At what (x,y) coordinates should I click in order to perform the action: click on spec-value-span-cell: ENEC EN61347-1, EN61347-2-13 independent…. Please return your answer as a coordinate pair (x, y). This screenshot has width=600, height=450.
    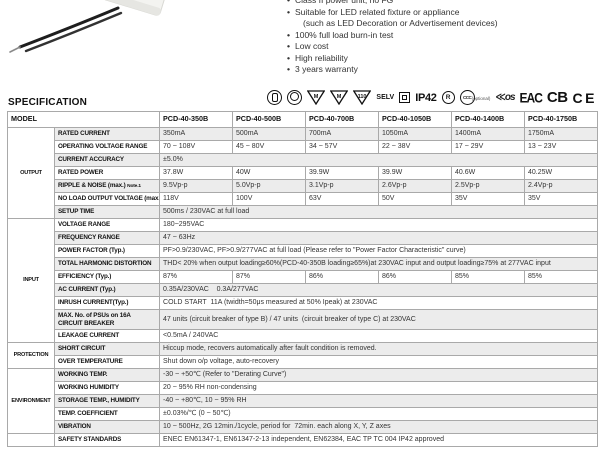
    Looking at the image, I should click on (379, 440).